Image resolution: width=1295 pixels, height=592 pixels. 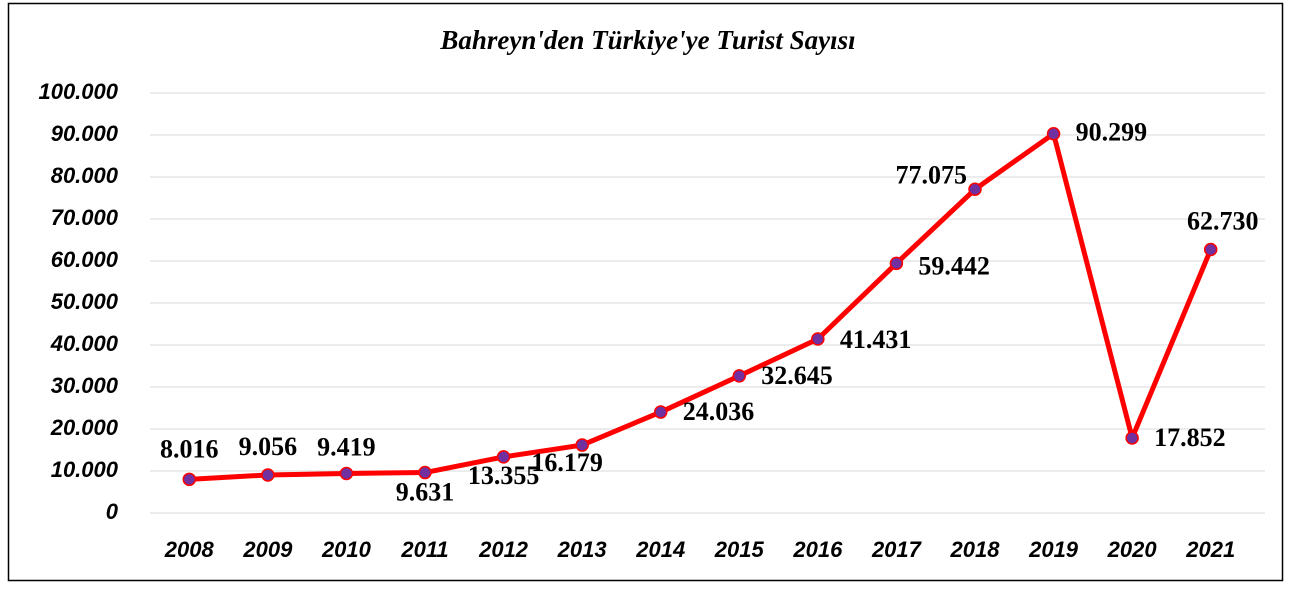 I want to click on data-label: 9.056, so click(x=268, y=446).